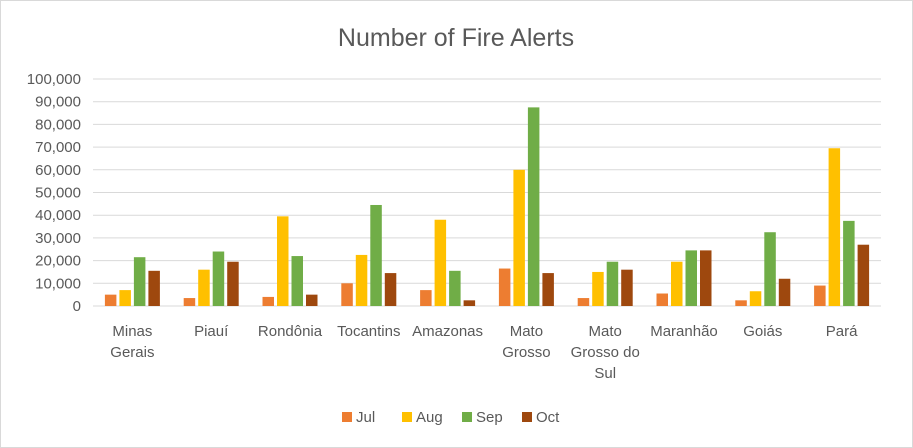 The image size is (913, 448). I want to click on category-label: Pará, so click(842, 331).